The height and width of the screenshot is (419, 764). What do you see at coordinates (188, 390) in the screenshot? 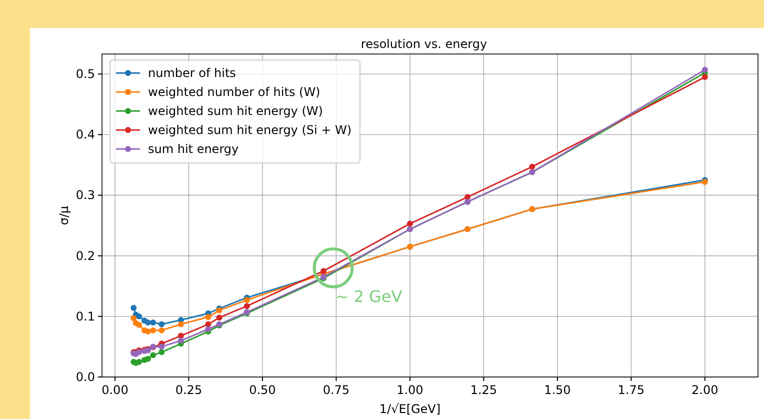
I see `x-tick-label: 0.25` at bounding box center [188, 390].